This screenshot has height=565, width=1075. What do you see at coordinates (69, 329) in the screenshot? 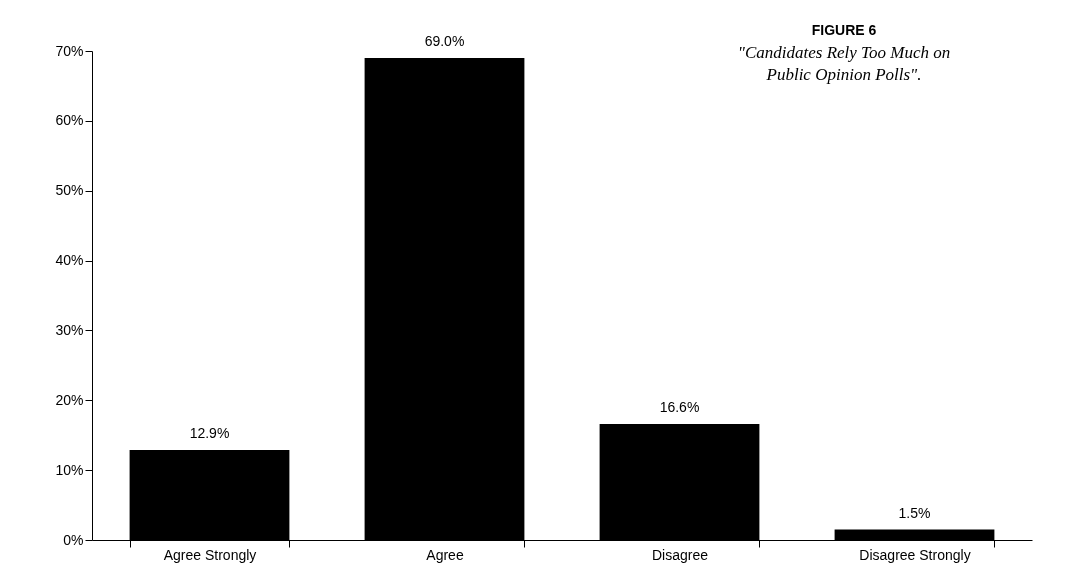
I see `y-tick-label: 30%` at bounding box center [69, 329].